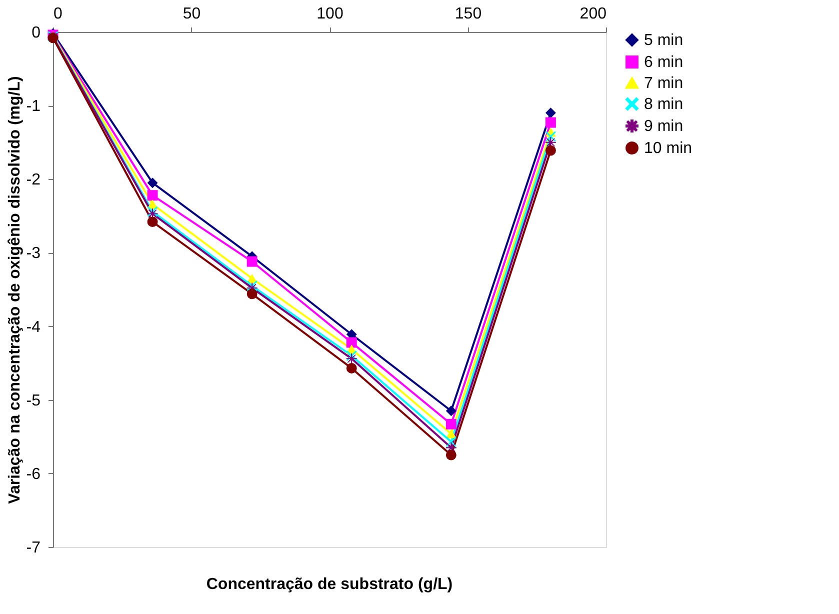  What do you see at coordinates (329, 584) in the screenshot?
I see `x-axis-title: Concentração de substrato (g/L)` at bounding box center [329, 584].